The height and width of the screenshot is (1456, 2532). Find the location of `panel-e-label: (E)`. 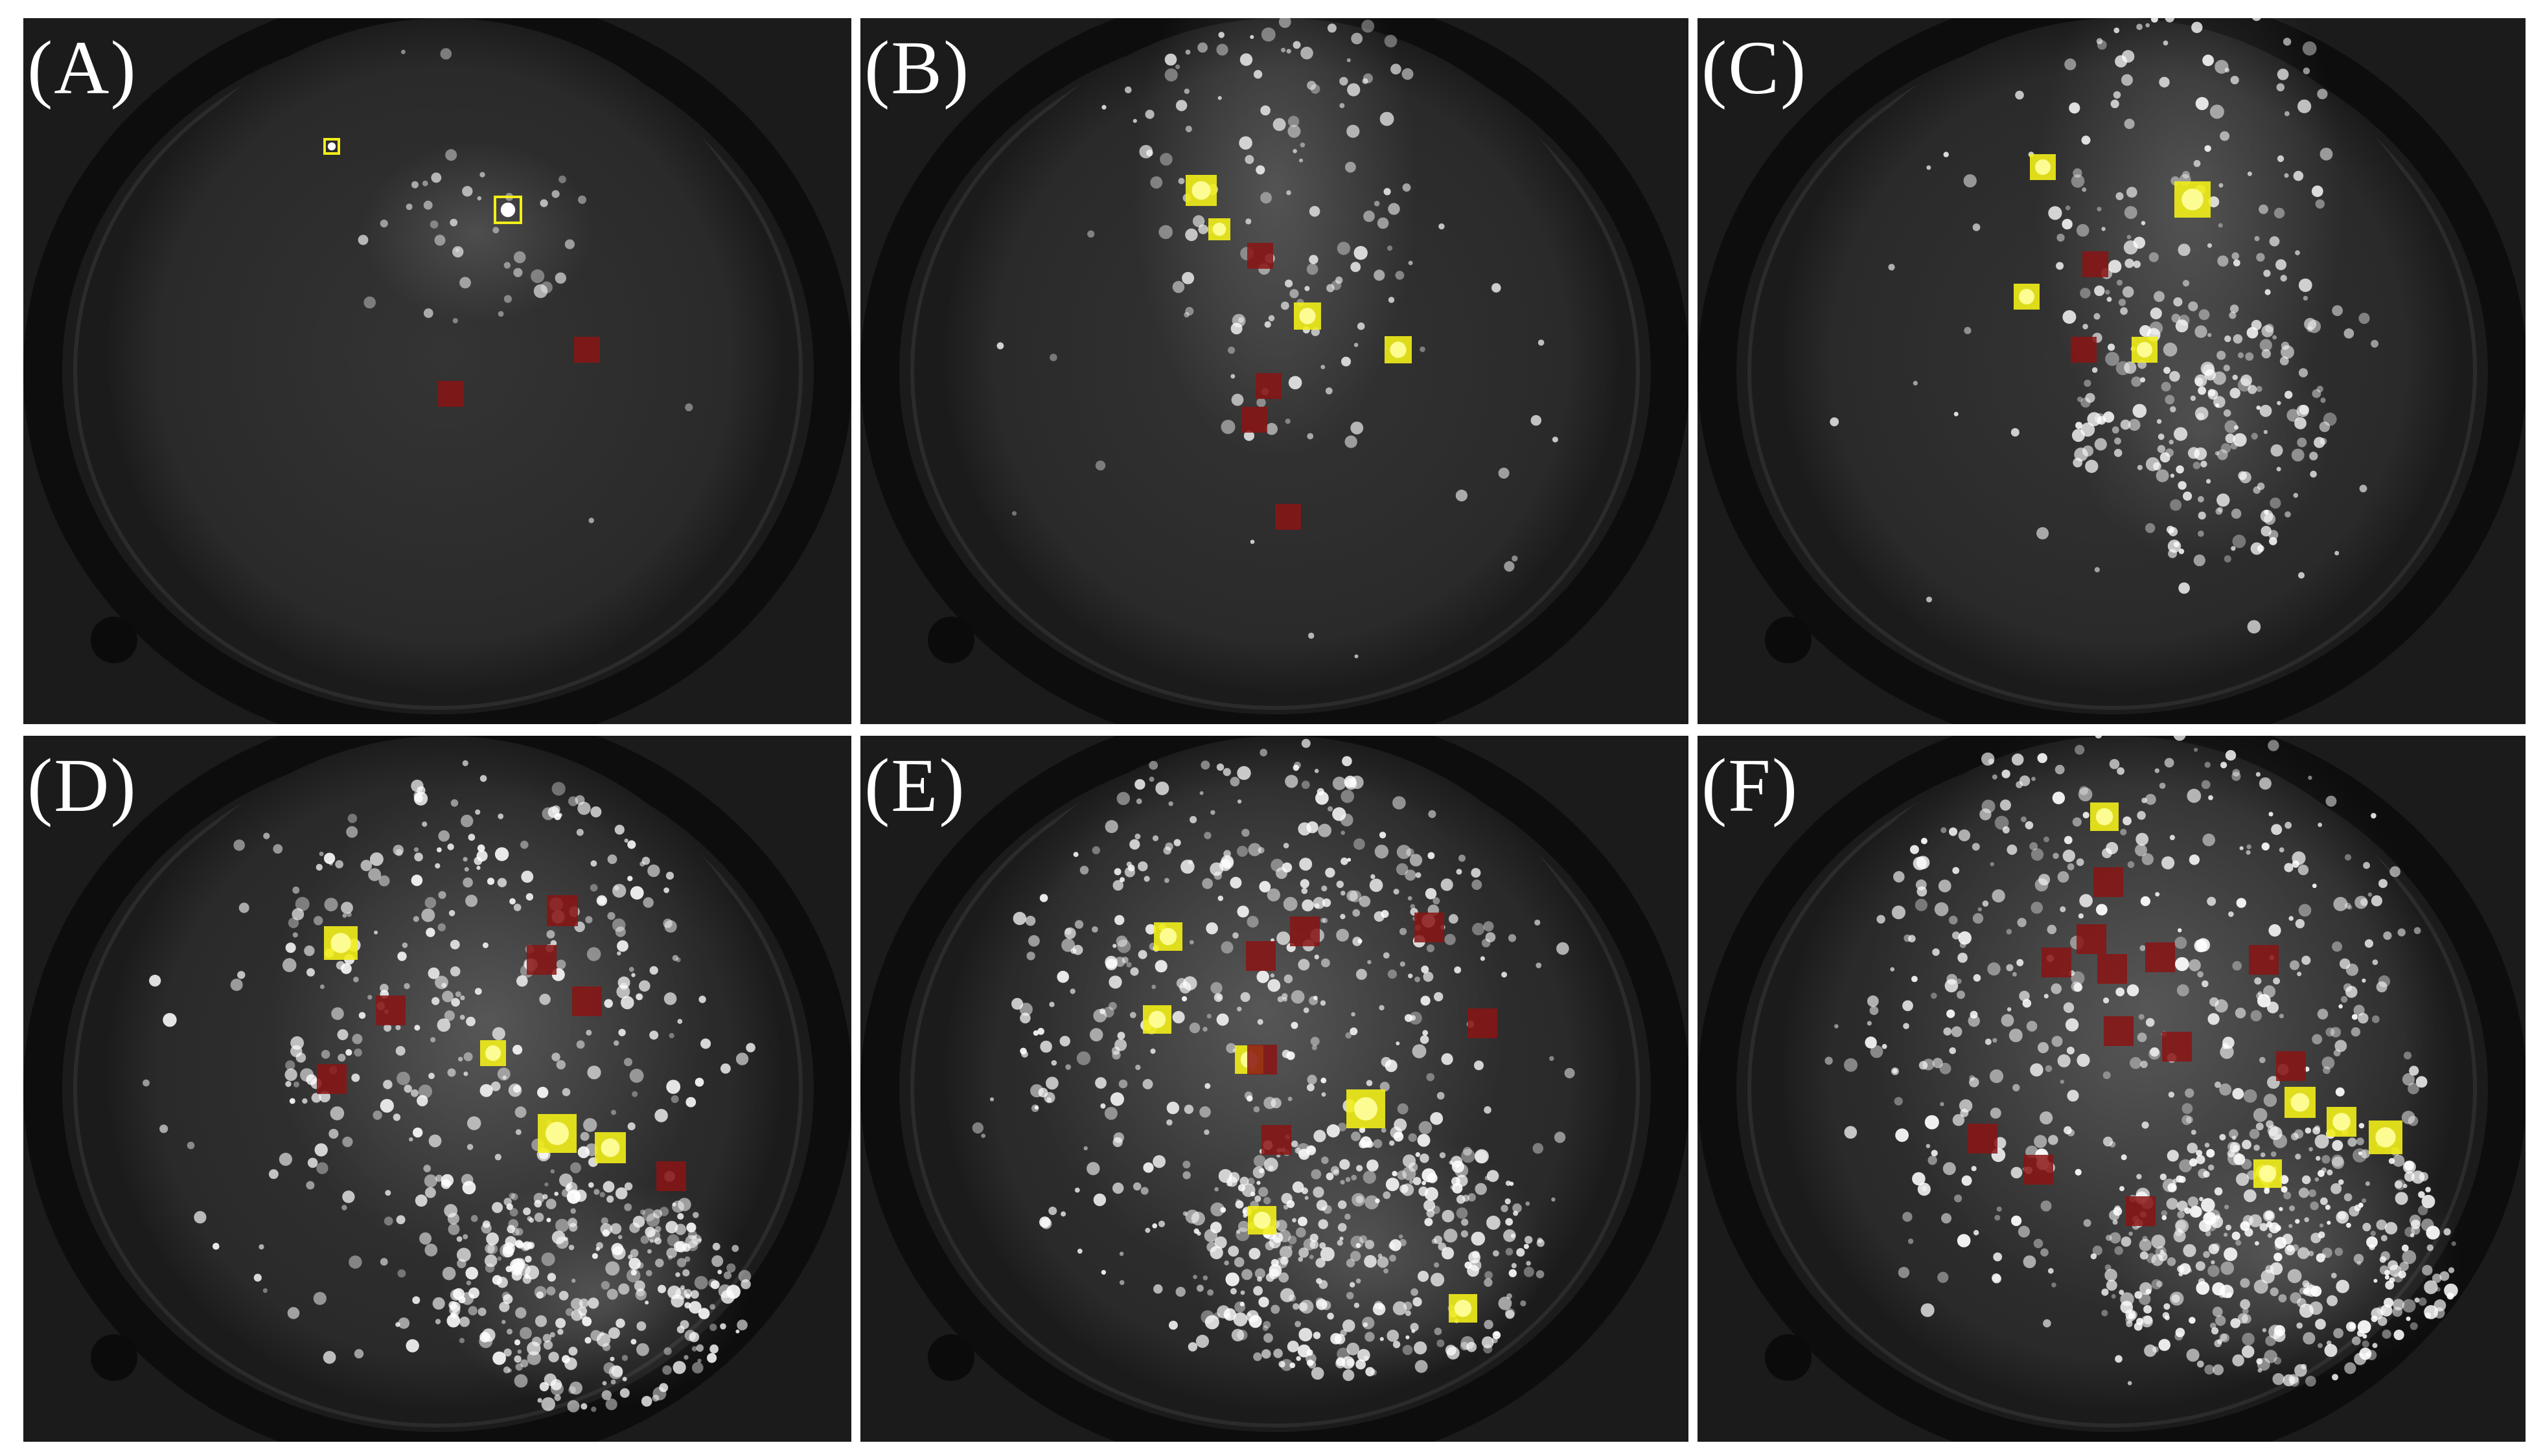

panel-e-label: (E) is located at coordinates (915, 786).